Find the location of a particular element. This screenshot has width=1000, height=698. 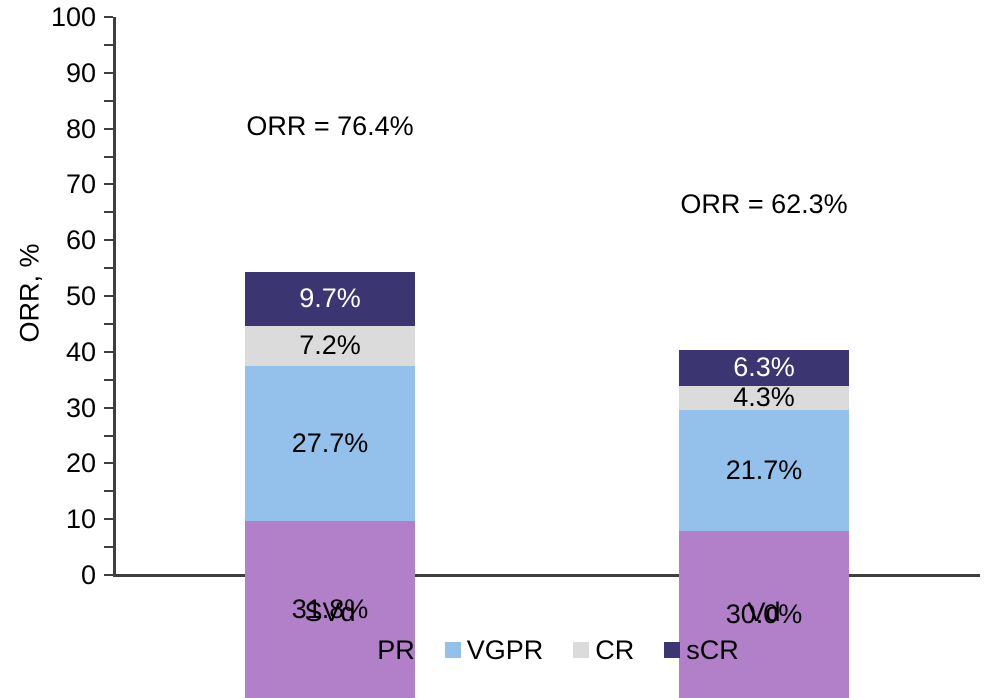

legend-label-vgpr: VGPR is located at coordinates (505, 650).